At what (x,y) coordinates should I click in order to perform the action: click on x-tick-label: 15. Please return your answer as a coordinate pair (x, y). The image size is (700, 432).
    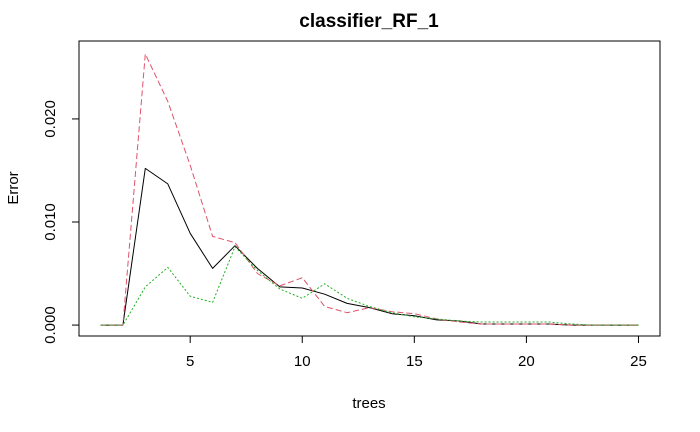
    Looking at the image, I should click on (414, 361).